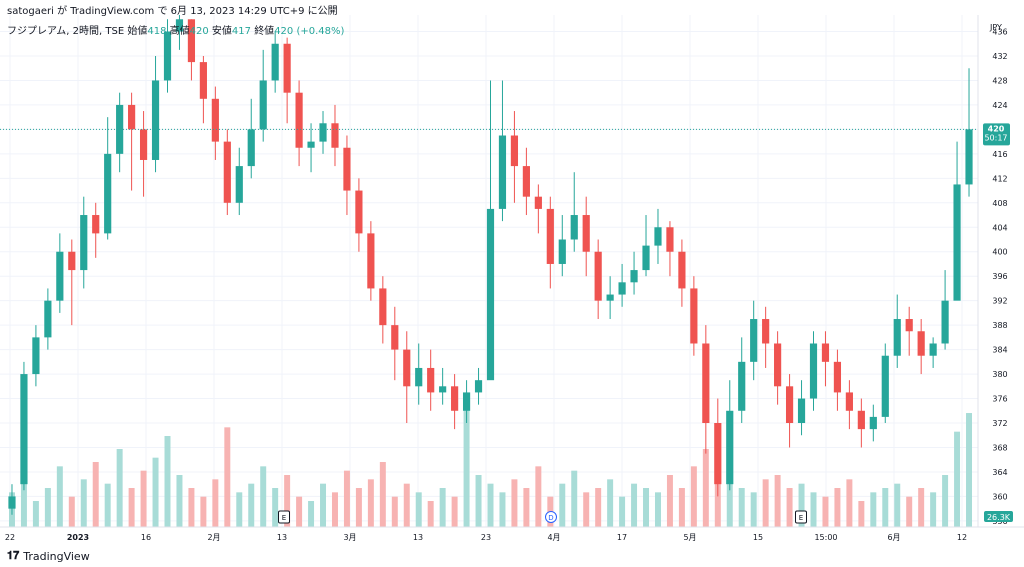  What do you see at coordinates (282, 537) in the screenshot?
I see `x-tick-label: 13` at bounding box center [282, 537].